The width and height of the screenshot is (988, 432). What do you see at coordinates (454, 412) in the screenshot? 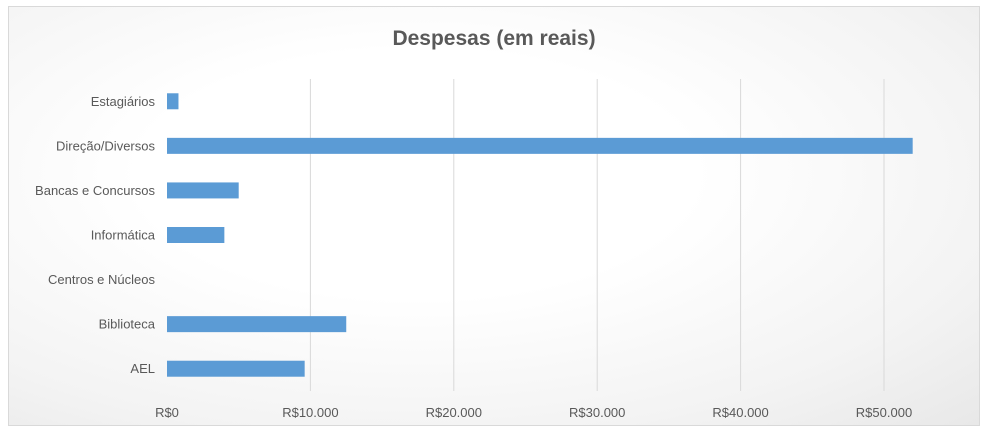
I see `x-tick-label: R$20.000` at bounding box center [454, 412].